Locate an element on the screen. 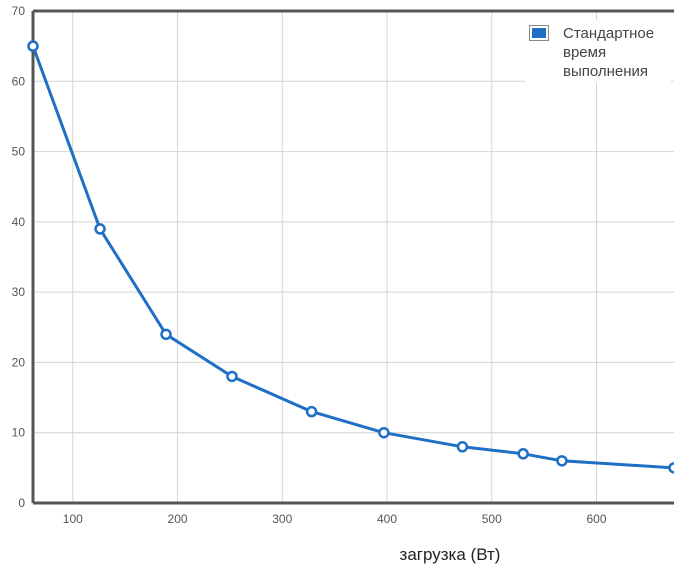 This screenshot has height=571, width=674. legend-label: Стандартное время выполнения is located at coordinates (609, 52).